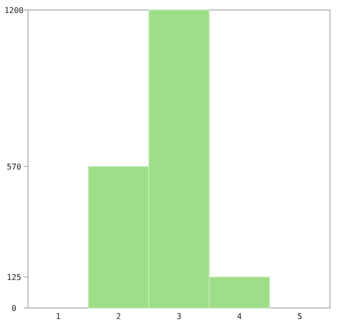 The height and width of the screenshot is (321, 340). I want to click on x-tick-label: 5, so click(299, 316).